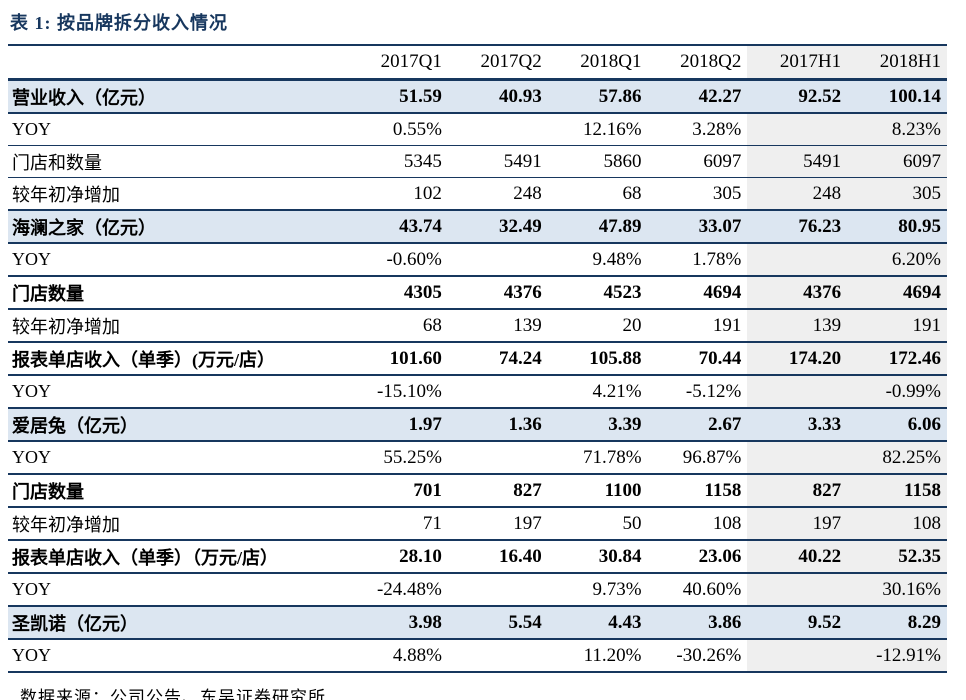 The height and width of the screenshot is (700, 966). I want to click on cell-value: 3.98, so click(398, 622).